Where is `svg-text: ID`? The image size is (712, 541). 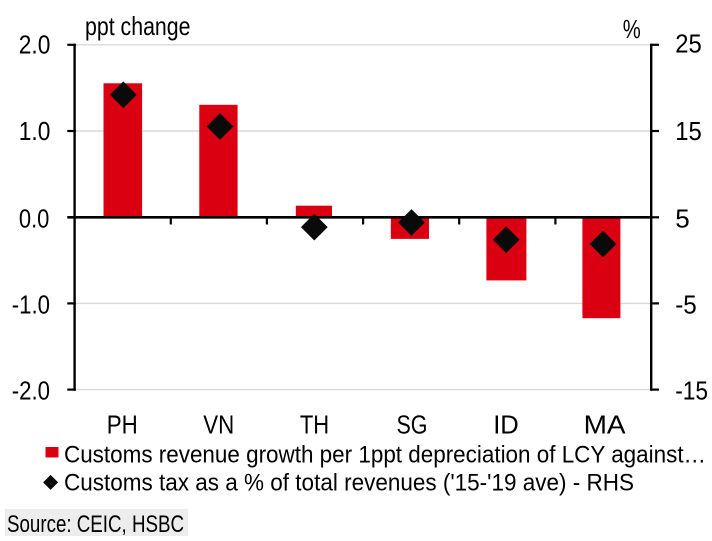 svg-text: ID is located at coordinates (506, 424).